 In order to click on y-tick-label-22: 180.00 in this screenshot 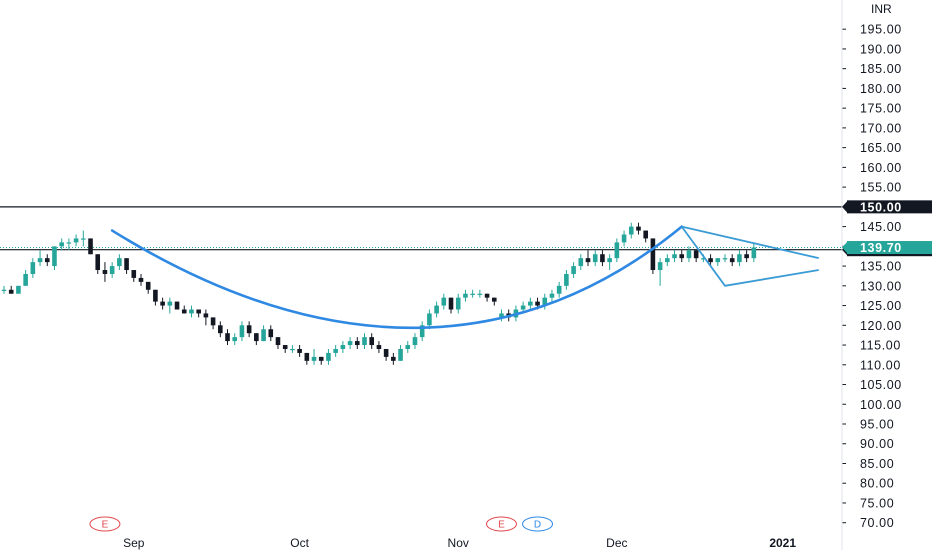, I will do `click(881, 89)`.